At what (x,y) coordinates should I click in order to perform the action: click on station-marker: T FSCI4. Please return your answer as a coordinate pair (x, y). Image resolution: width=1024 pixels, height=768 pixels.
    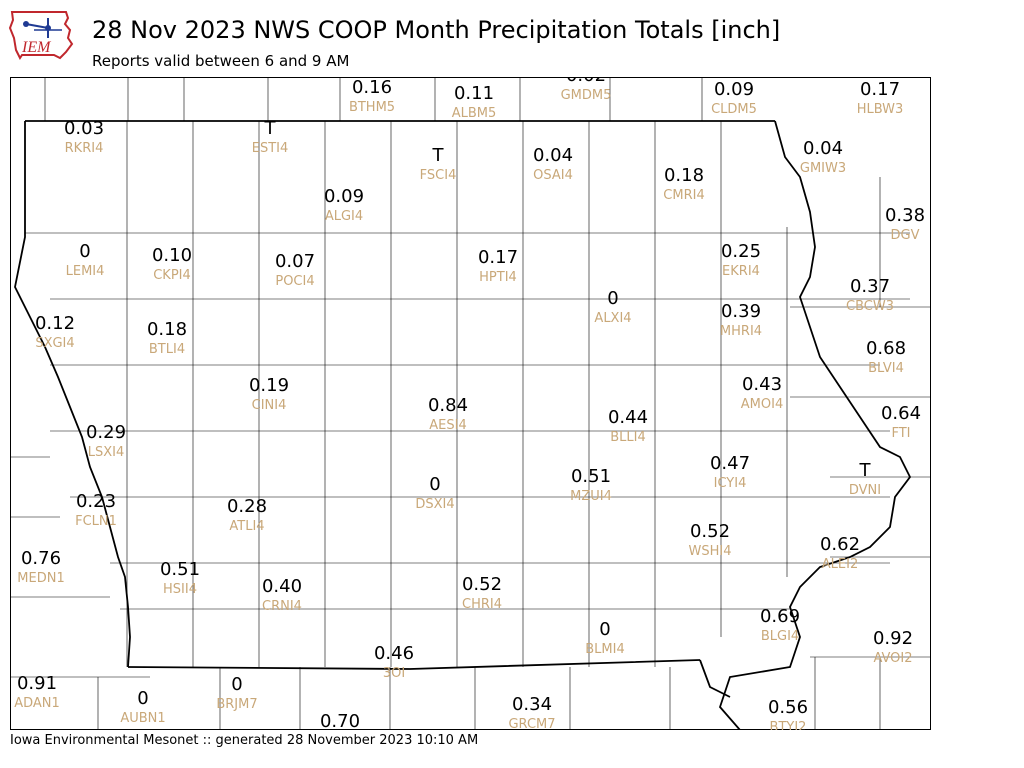
    Looking at the image, I should click on (438, 164).